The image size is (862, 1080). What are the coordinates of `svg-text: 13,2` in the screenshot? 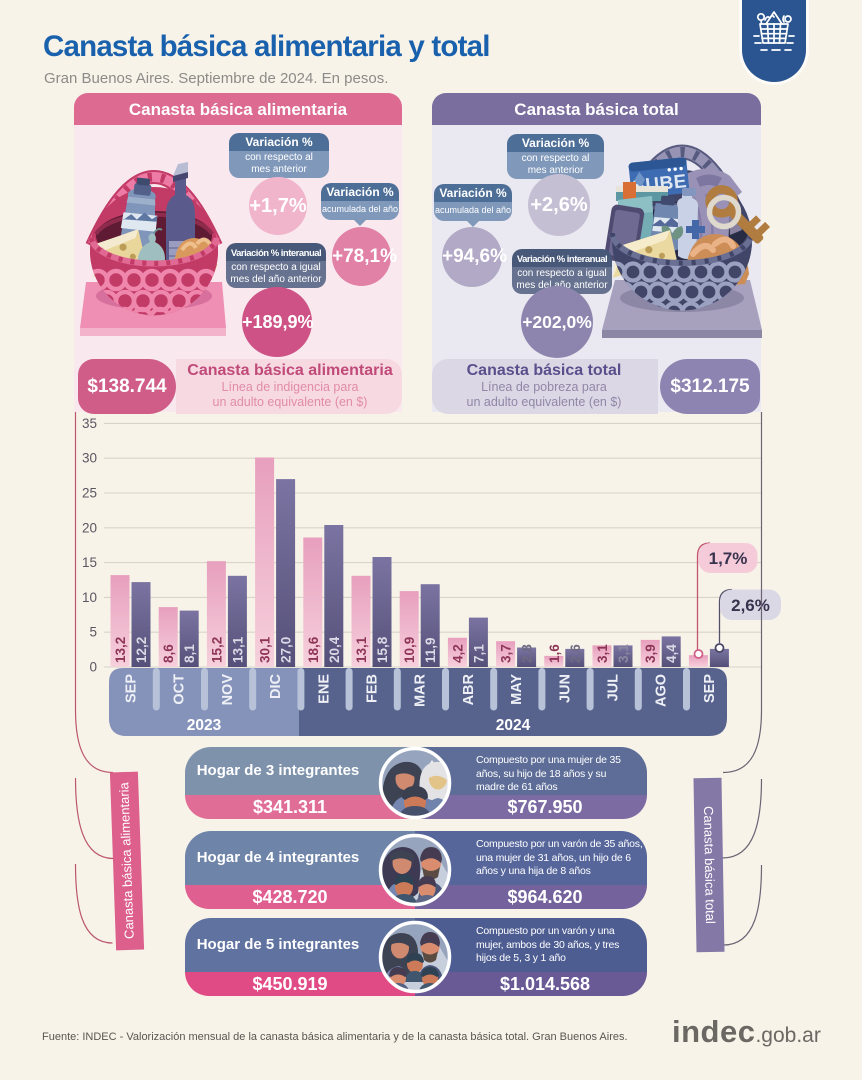 It's located at (120, 650).